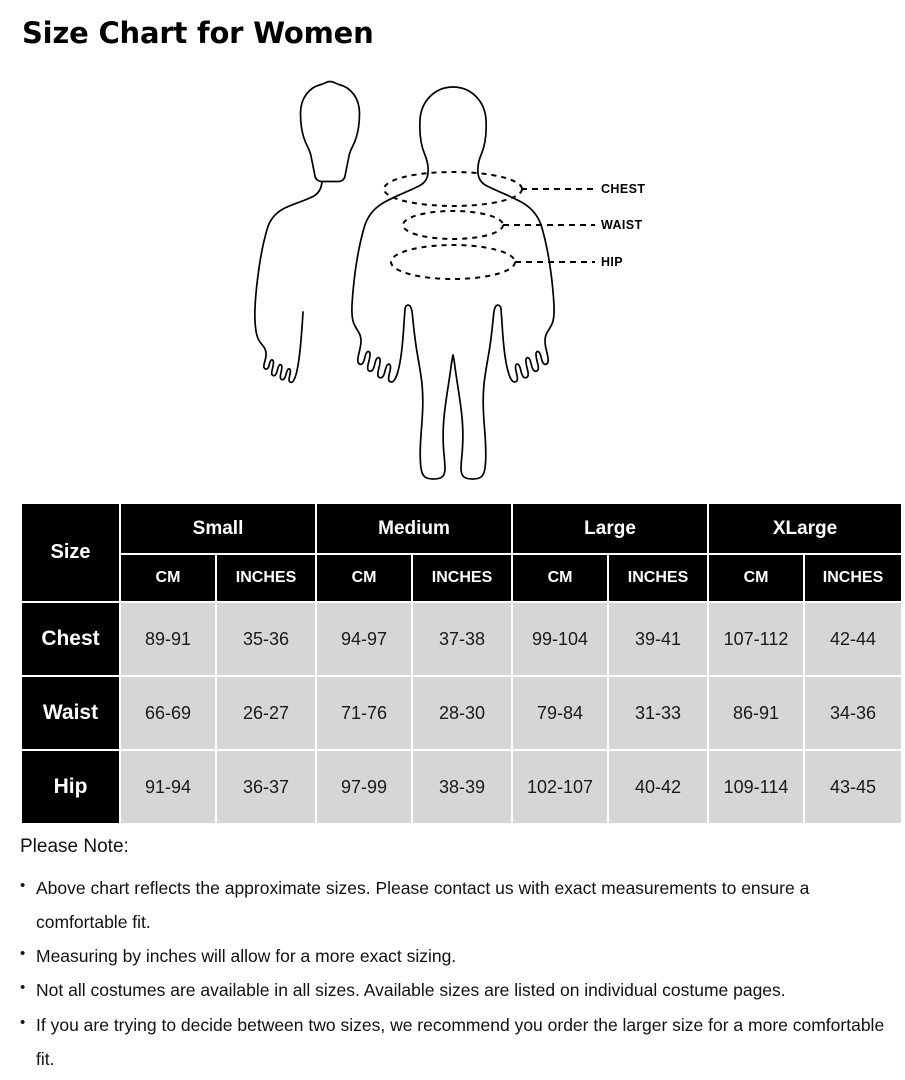 Image resolution: width=905 pixels, height=1080 pixels. I want to click on cell-chest-small-cm: 89-91, so click(168, 639).